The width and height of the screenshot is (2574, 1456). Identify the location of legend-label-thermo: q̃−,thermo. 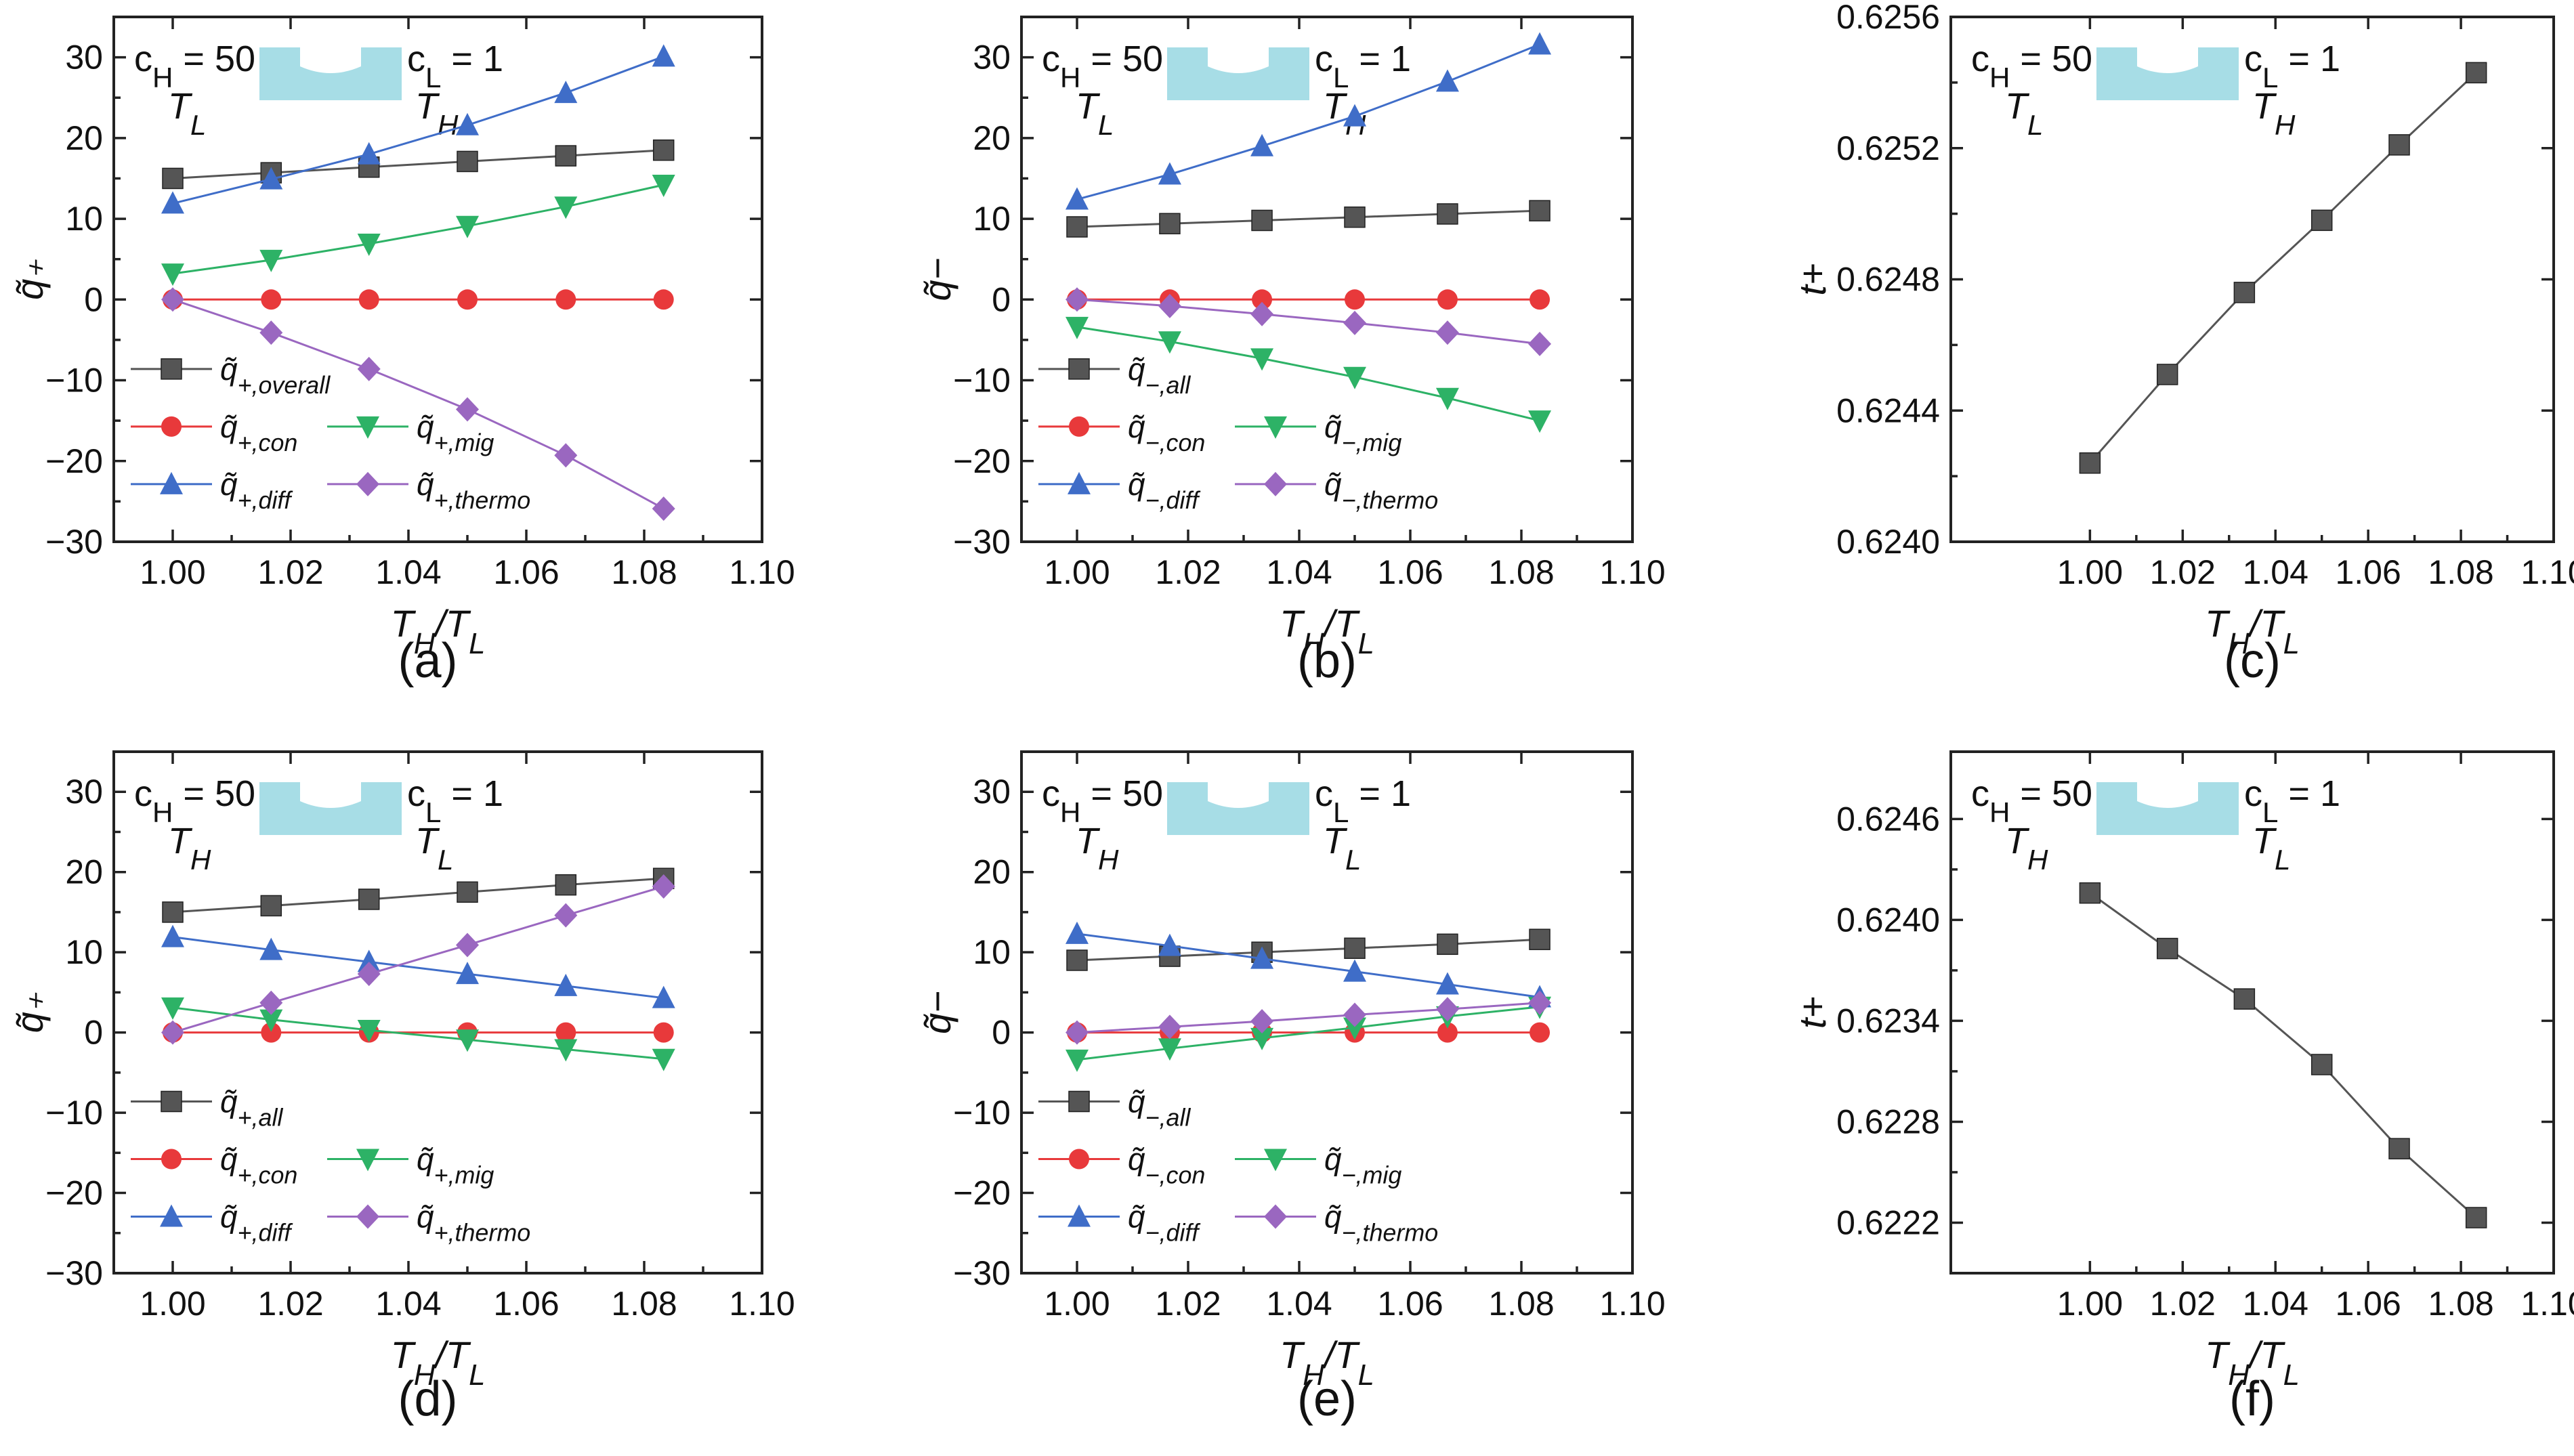
(1381, 490).